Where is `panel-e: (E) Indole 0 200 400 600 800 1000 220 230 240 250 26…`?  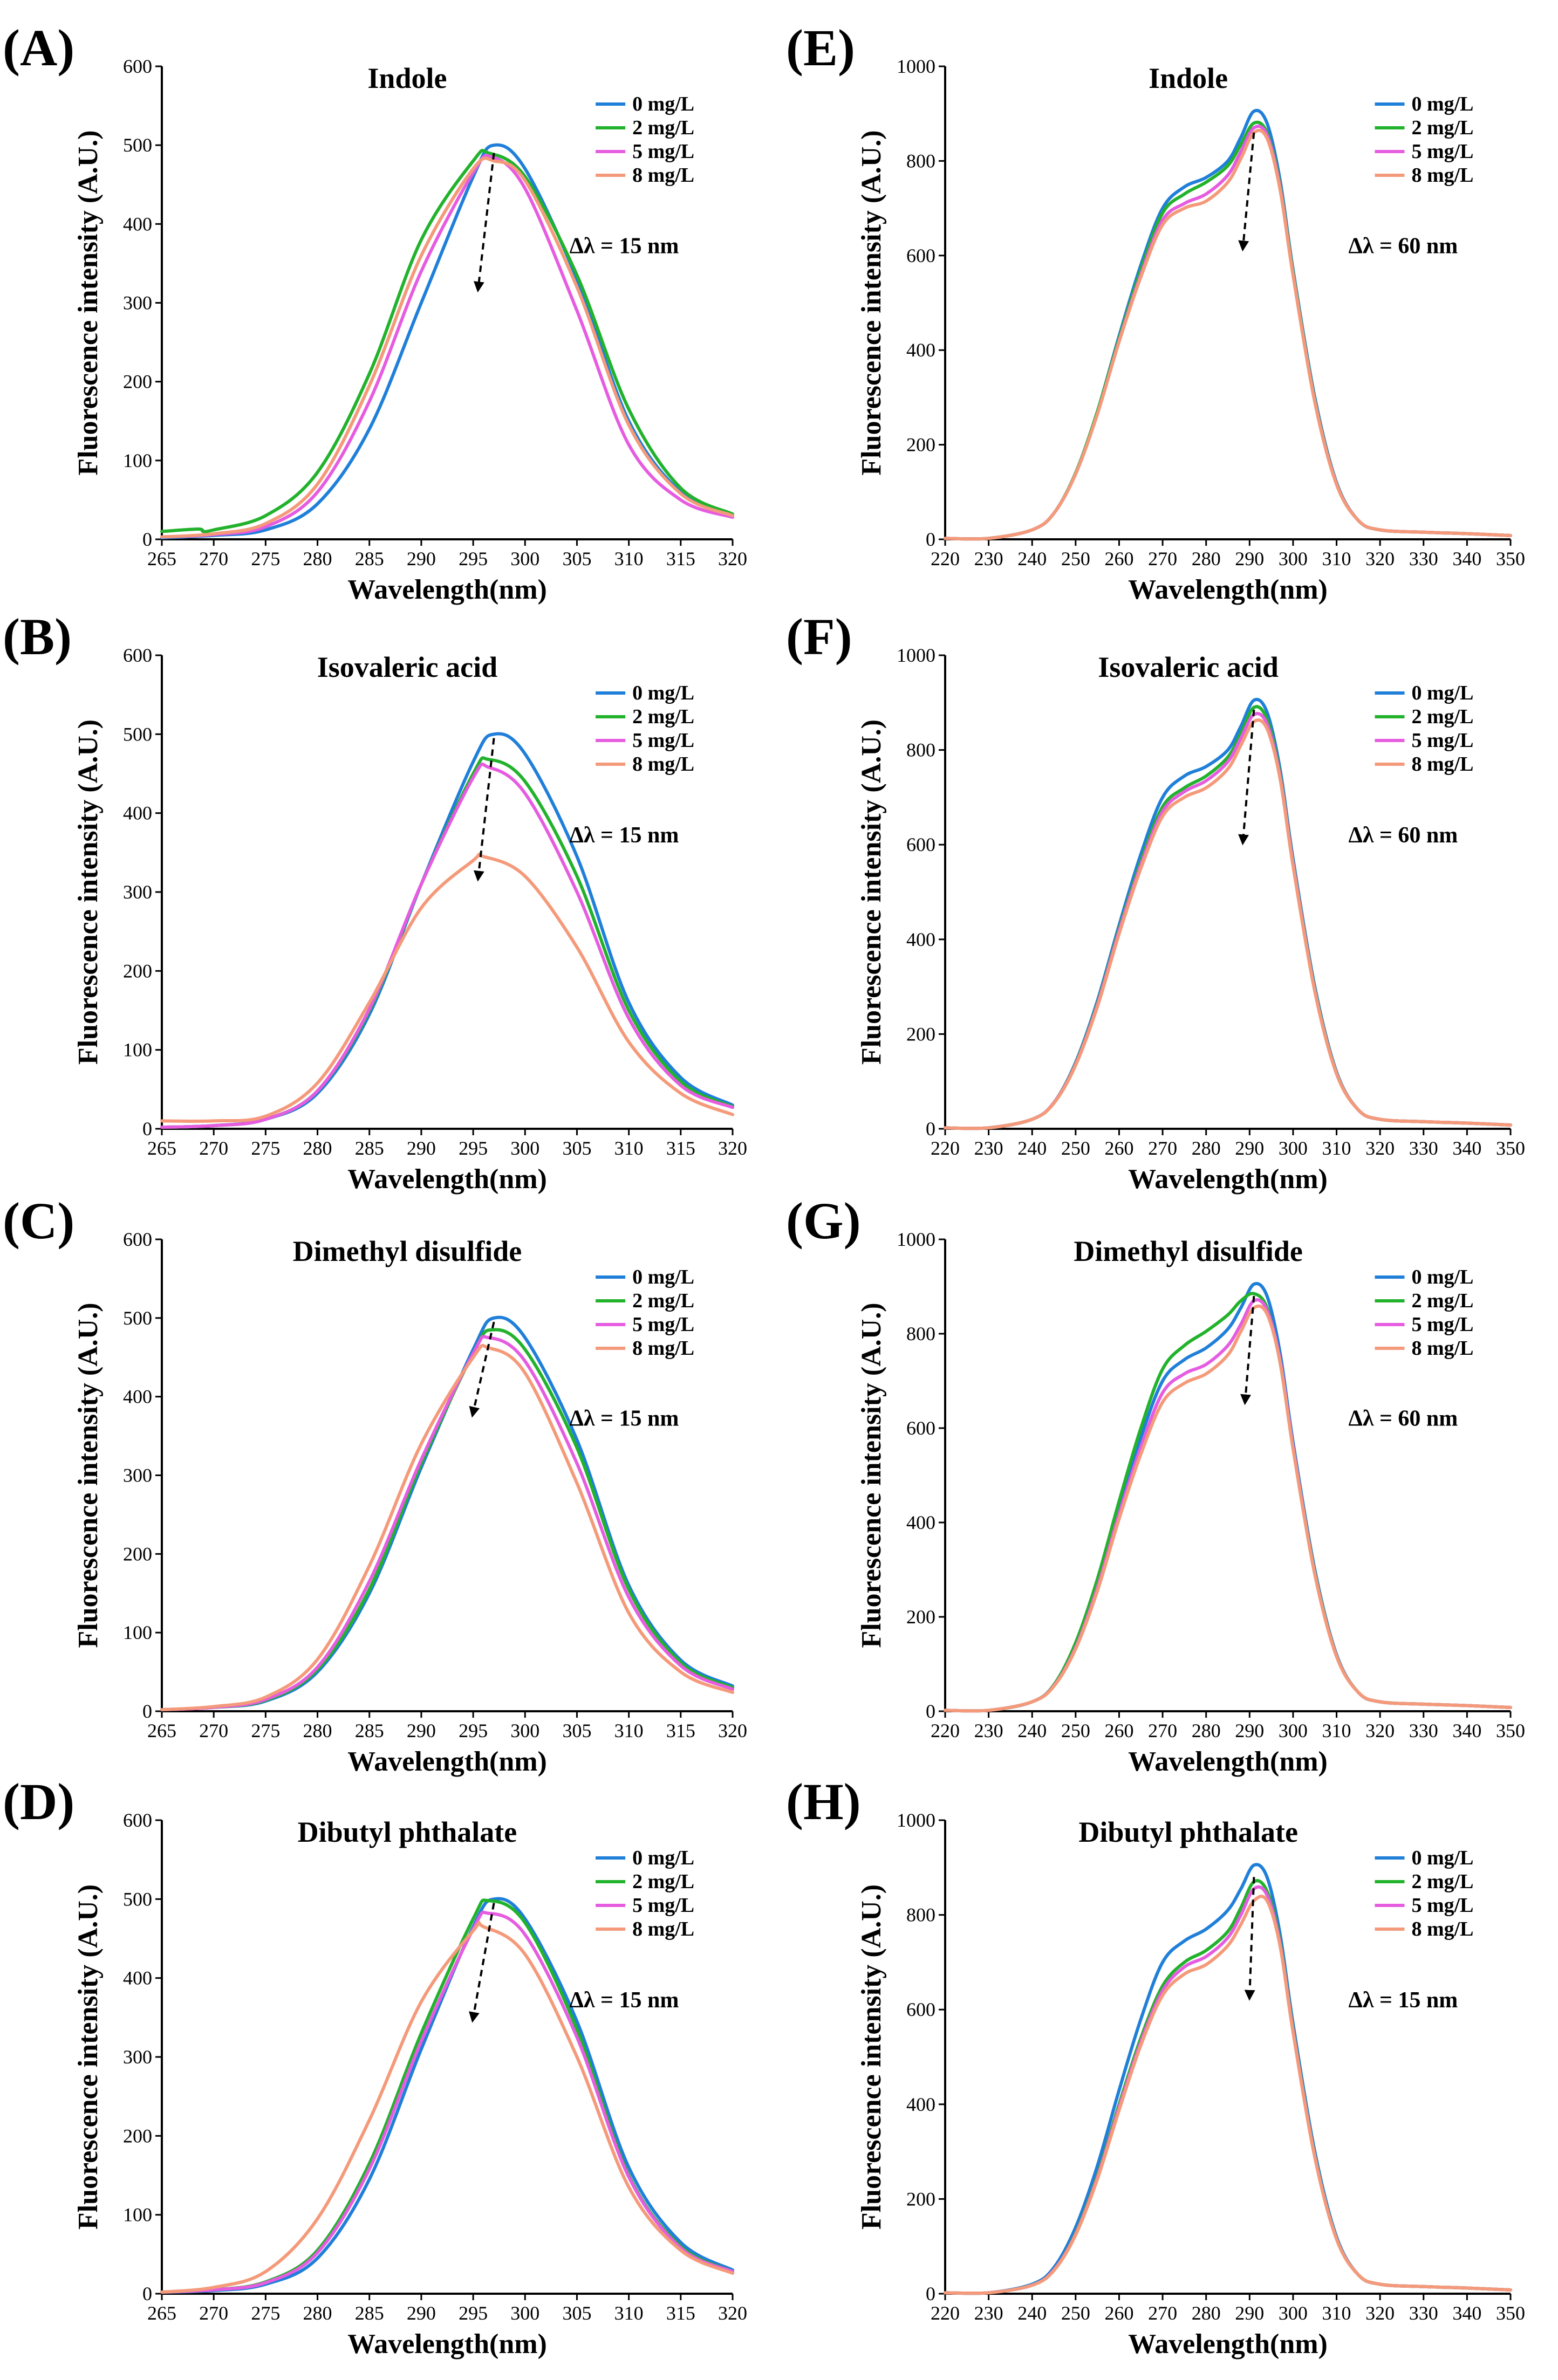
panel-e: (E) Indole 0 200 400 600 800 1000 220 230 240 250 26… is located at coordinates (1155, 312).